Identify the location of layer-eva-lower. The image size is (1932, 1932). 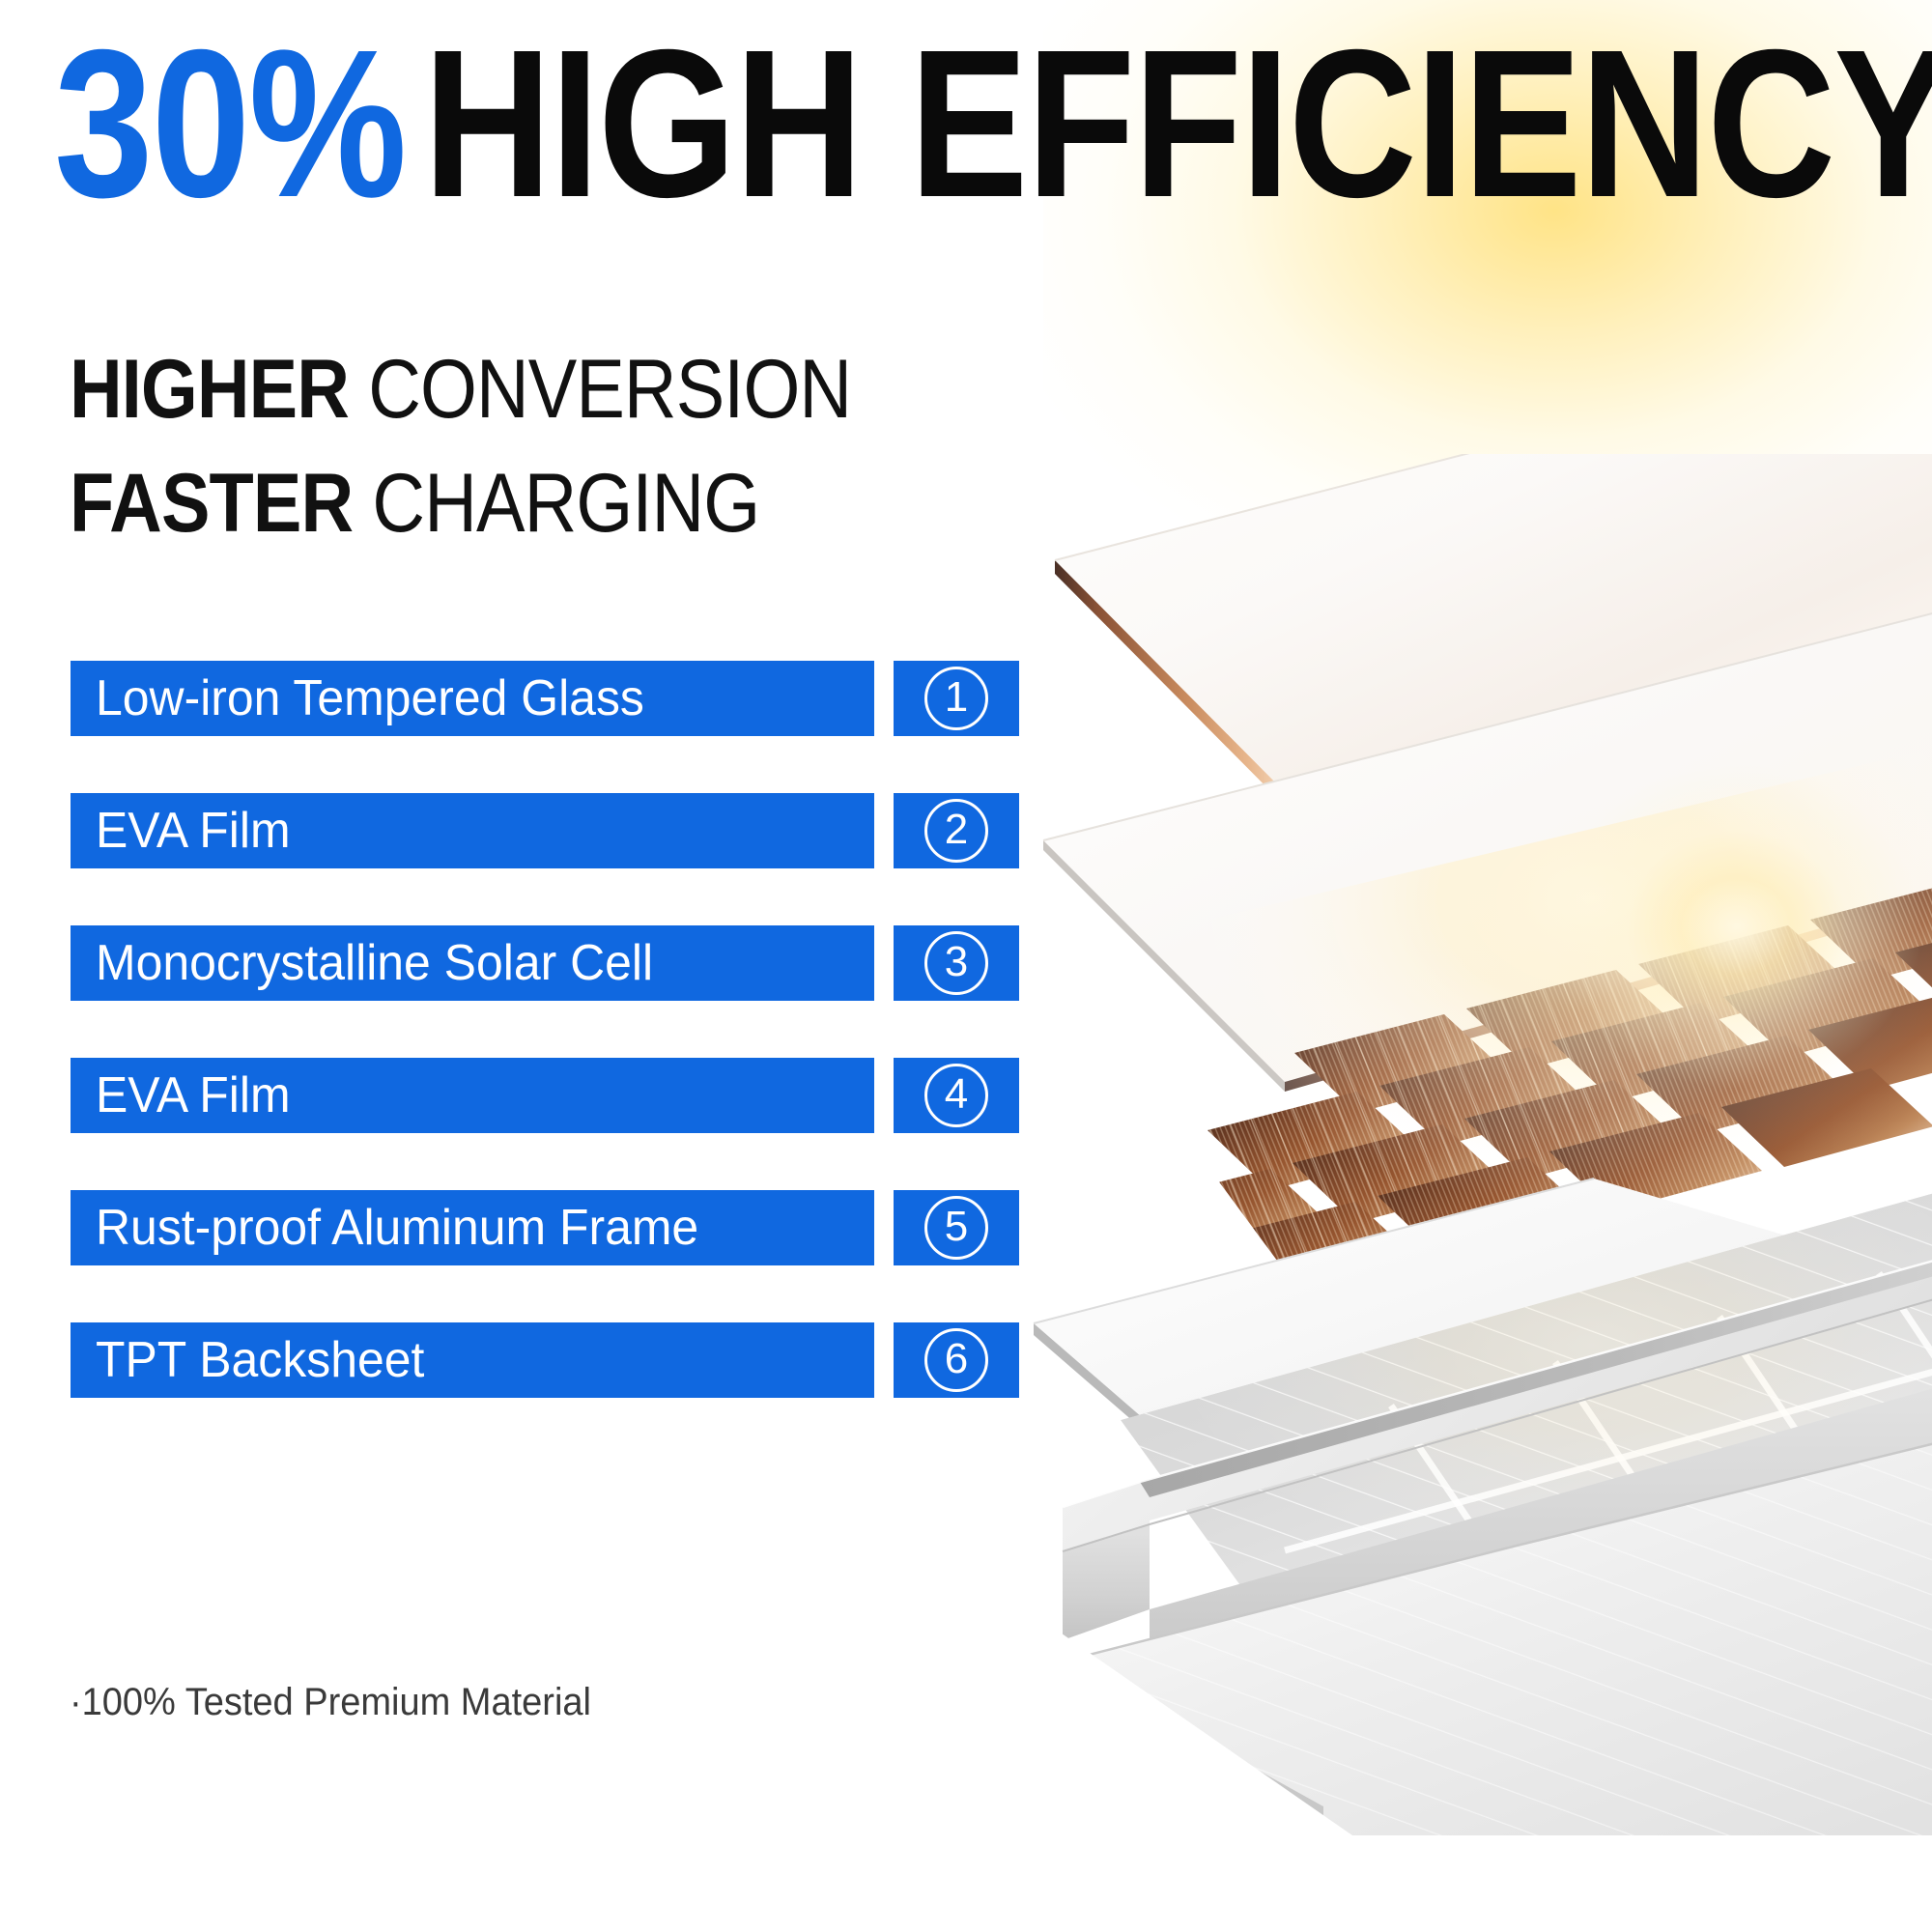
(1482, 1382).